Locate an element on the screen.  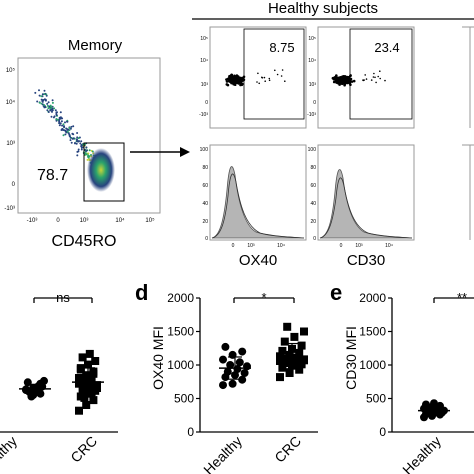
histogram-y-tick: 80 is located at coordinates (313, 168).